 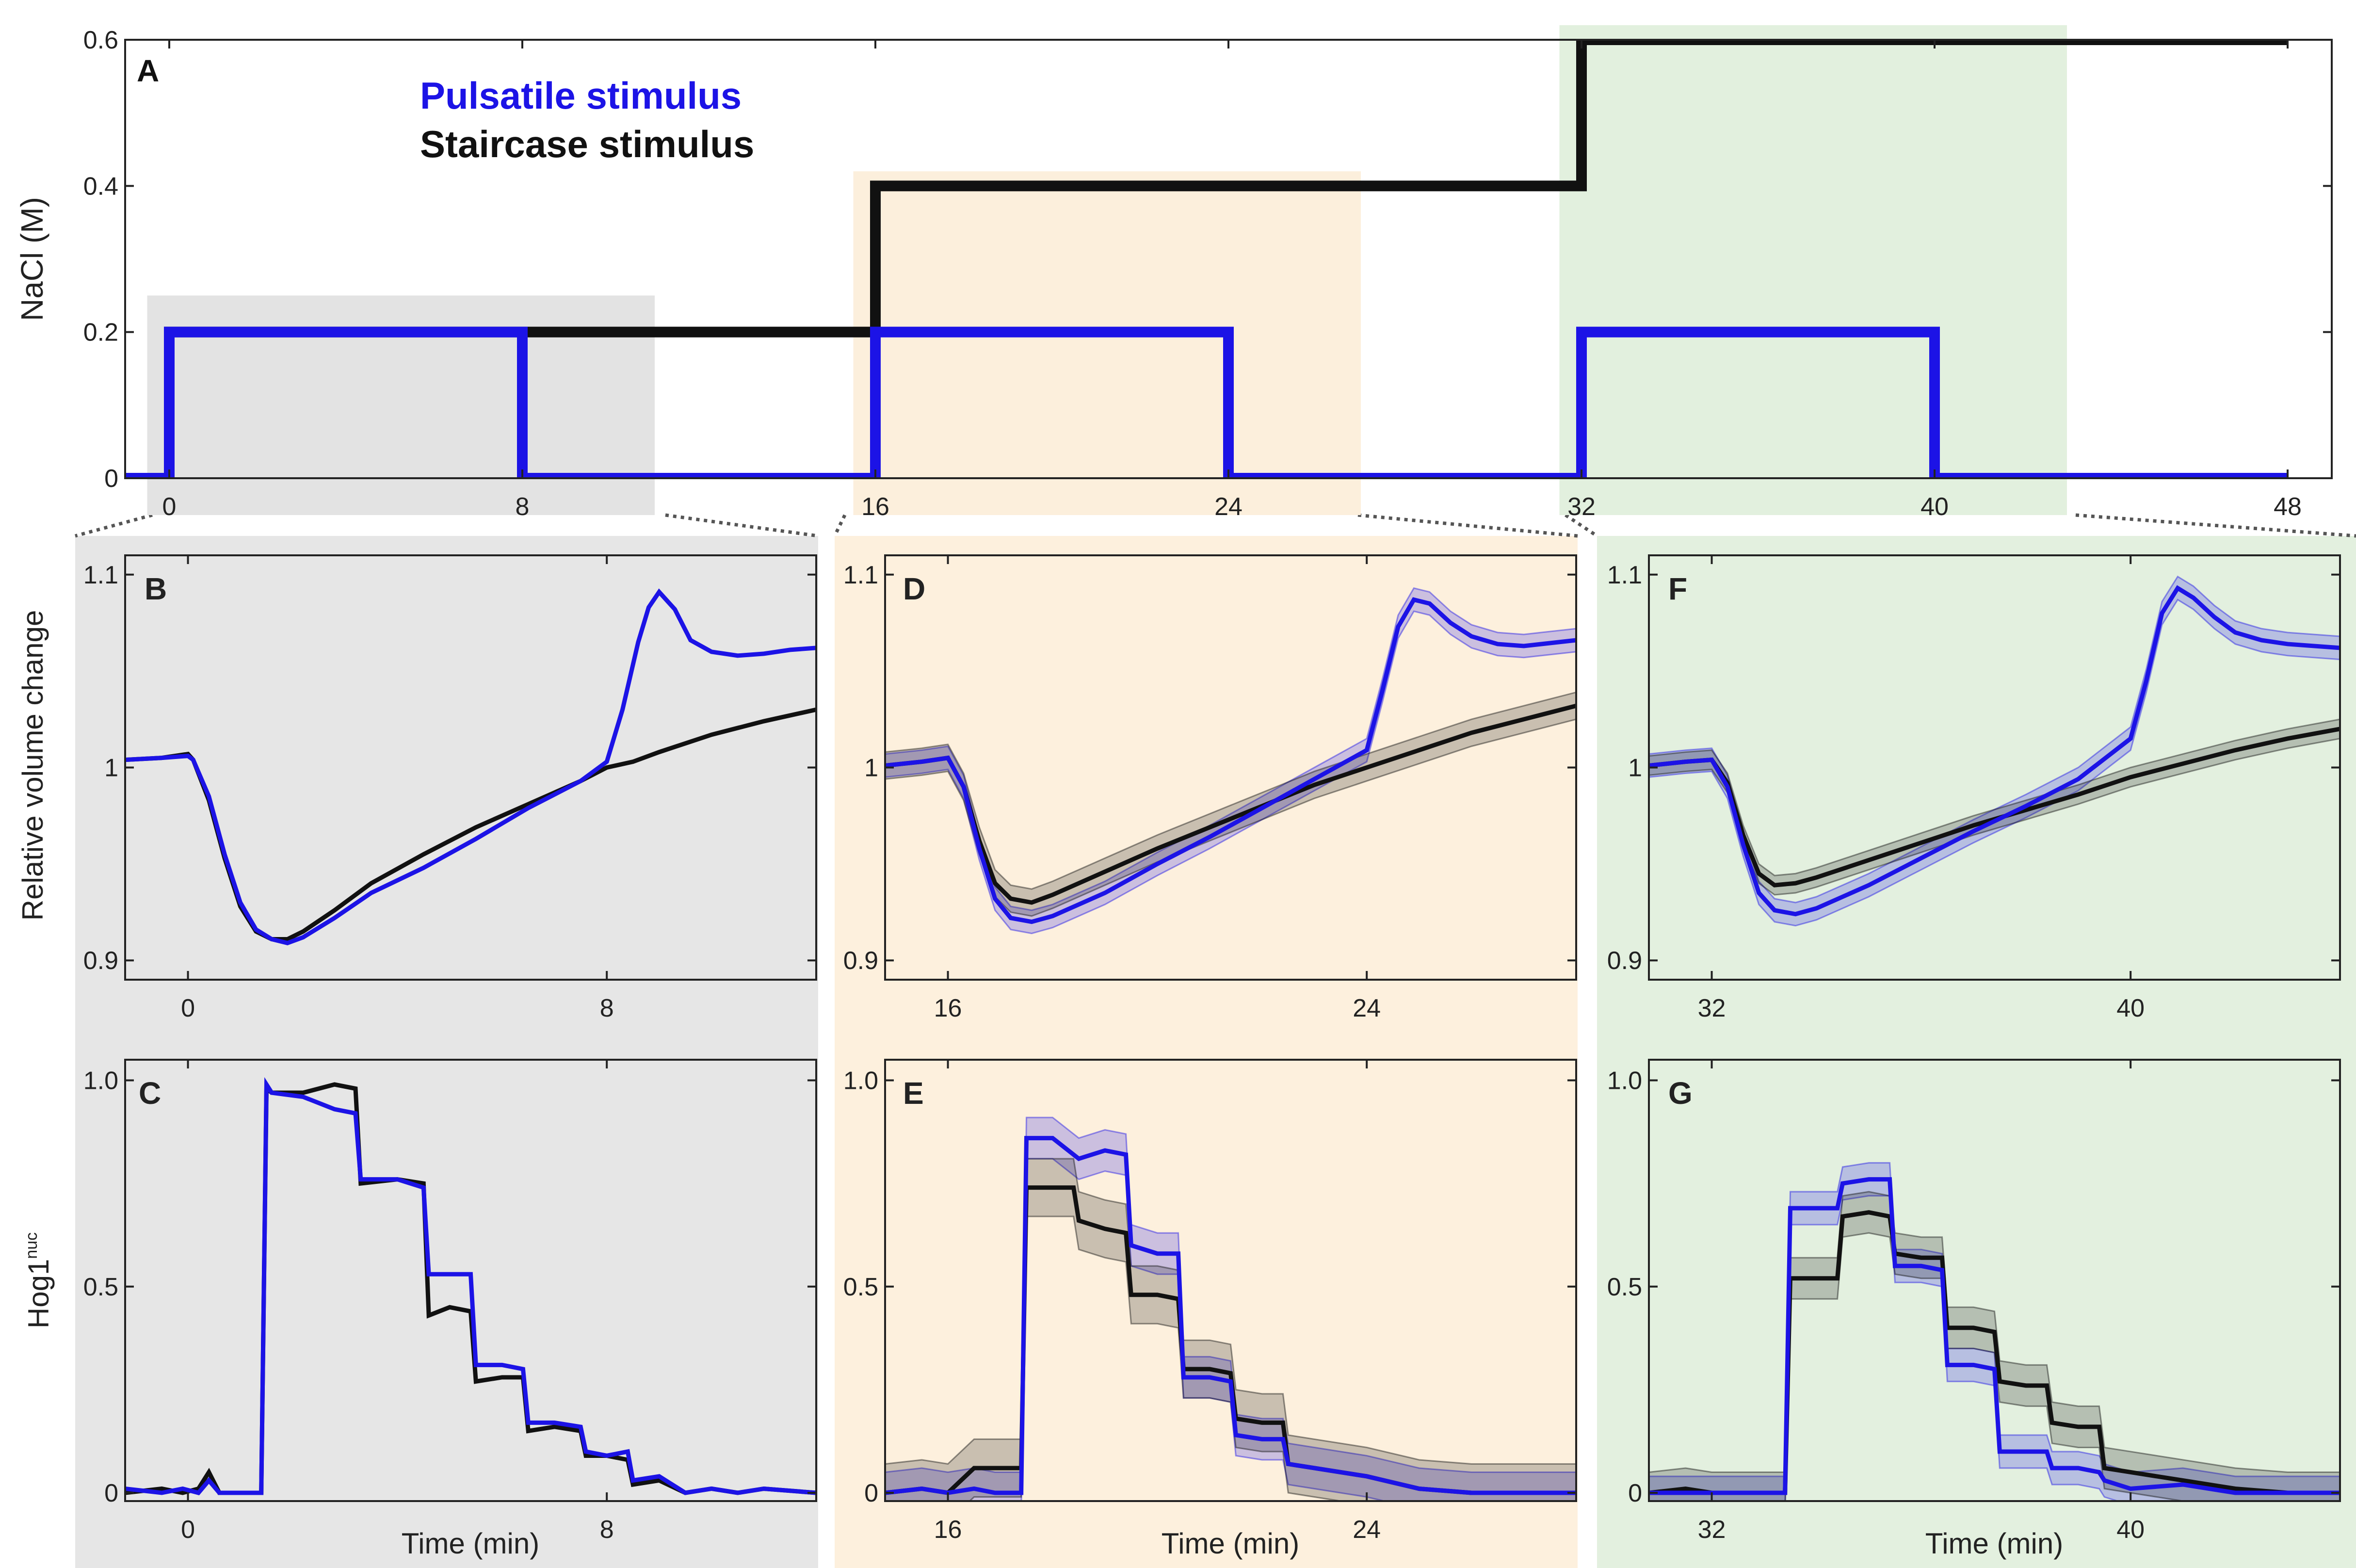 I want to click on panel-e-xlabel: Time (min), so click(x=1231, y=1543).